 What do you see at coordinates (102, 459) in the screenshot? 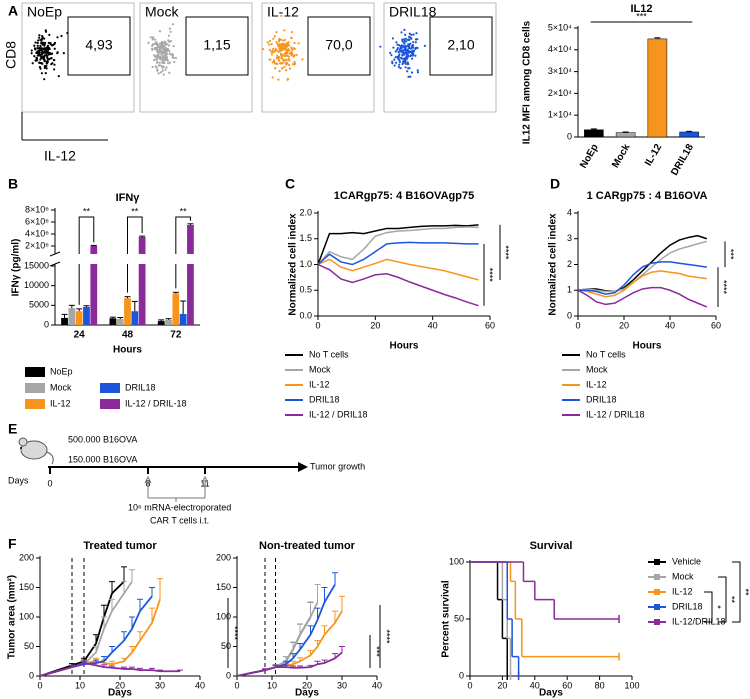
I see `injection-label: 150.000 B16OVA` at bounding box center [102, 459].